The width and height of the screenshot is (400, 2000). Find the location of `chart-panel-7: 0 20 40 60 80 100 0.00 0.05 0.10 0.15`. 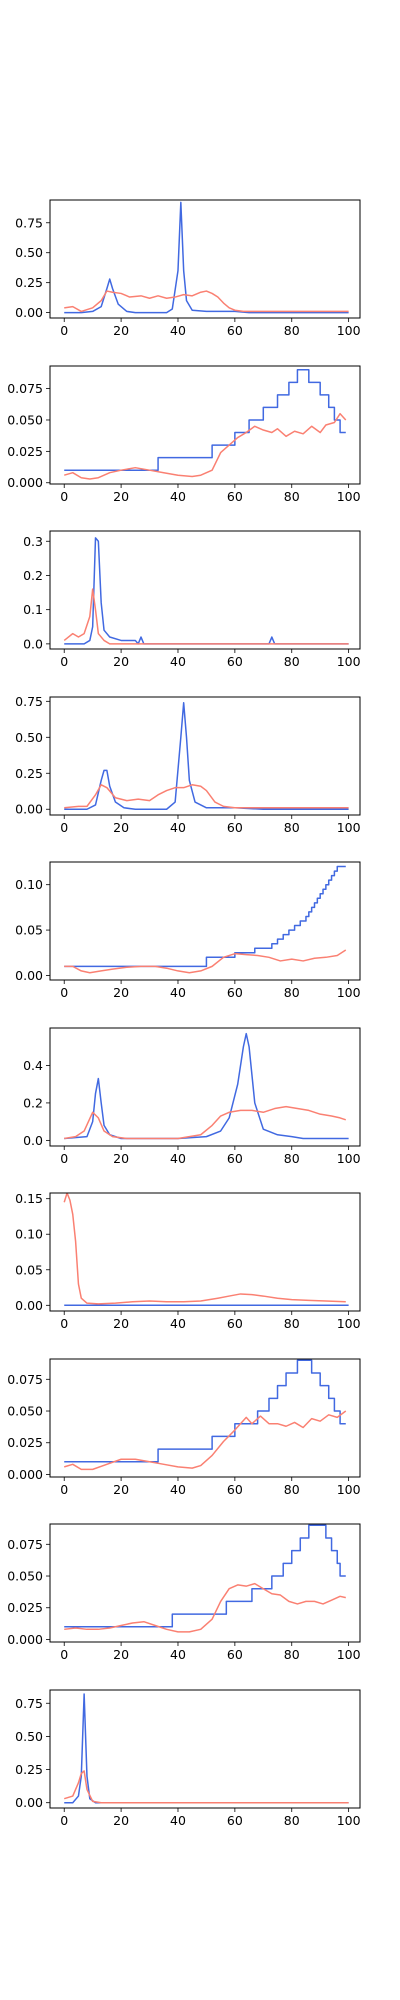

chart-panel-7: 0 20 40 60 80 100 0.00 0.05 0.10 0.15 is located at coordinates (187, 1261).